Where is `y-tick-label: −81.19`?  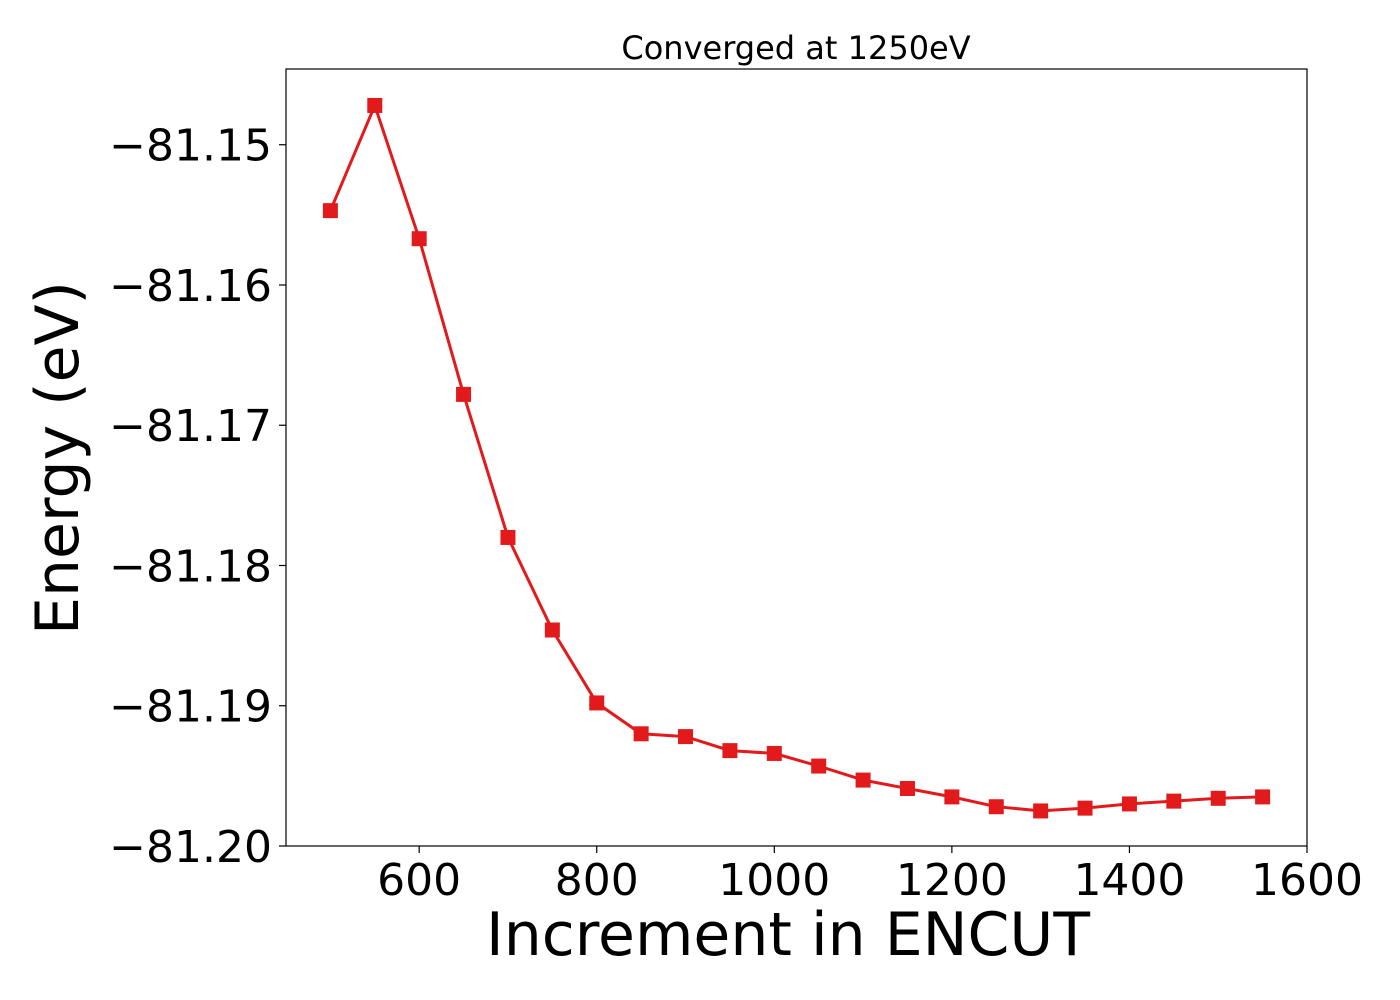
y-tick-label: −81.19 is located at coordinates (190, 707).